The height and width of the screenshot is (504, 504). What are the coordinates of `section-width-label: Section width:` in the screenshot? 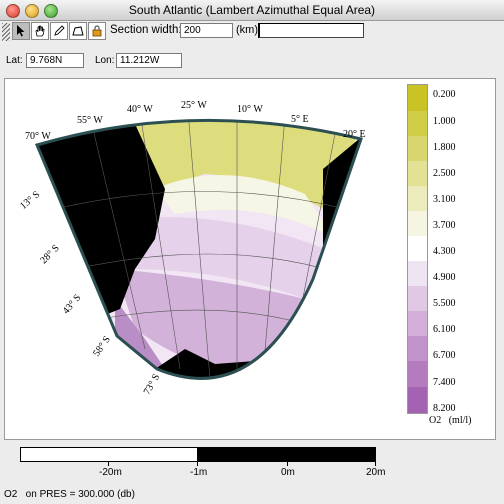 It's located at (146, 30).